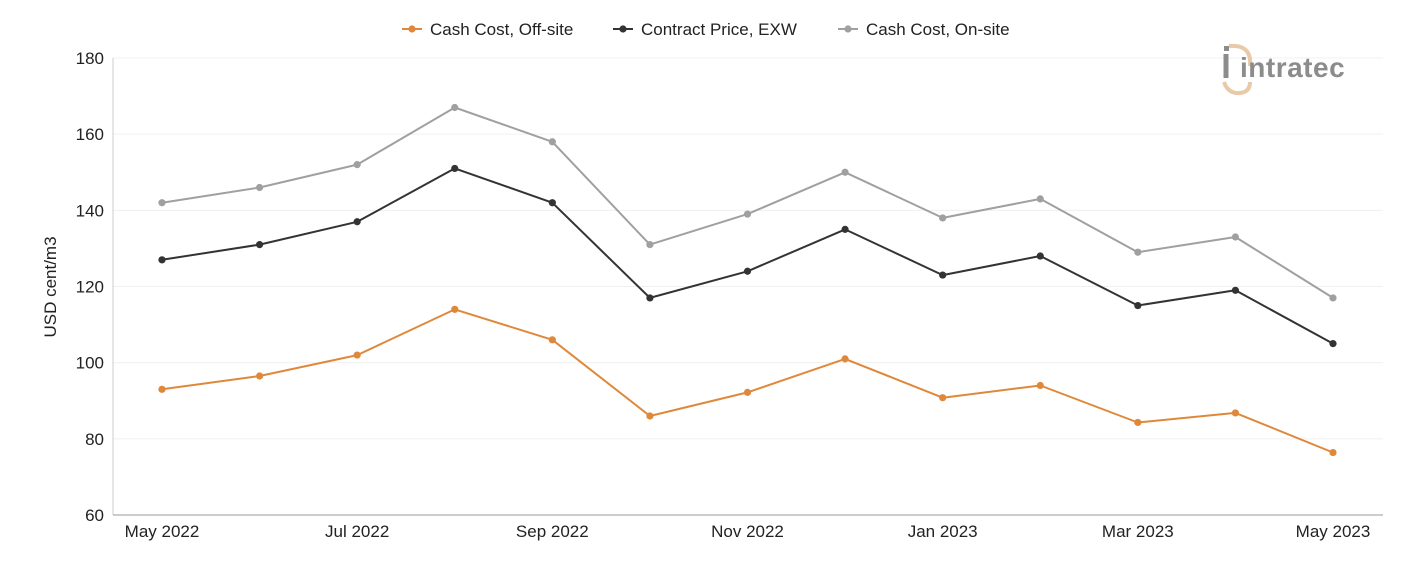  I want to click on legend-item: Cash Cost, On-site, so click(924, 29).